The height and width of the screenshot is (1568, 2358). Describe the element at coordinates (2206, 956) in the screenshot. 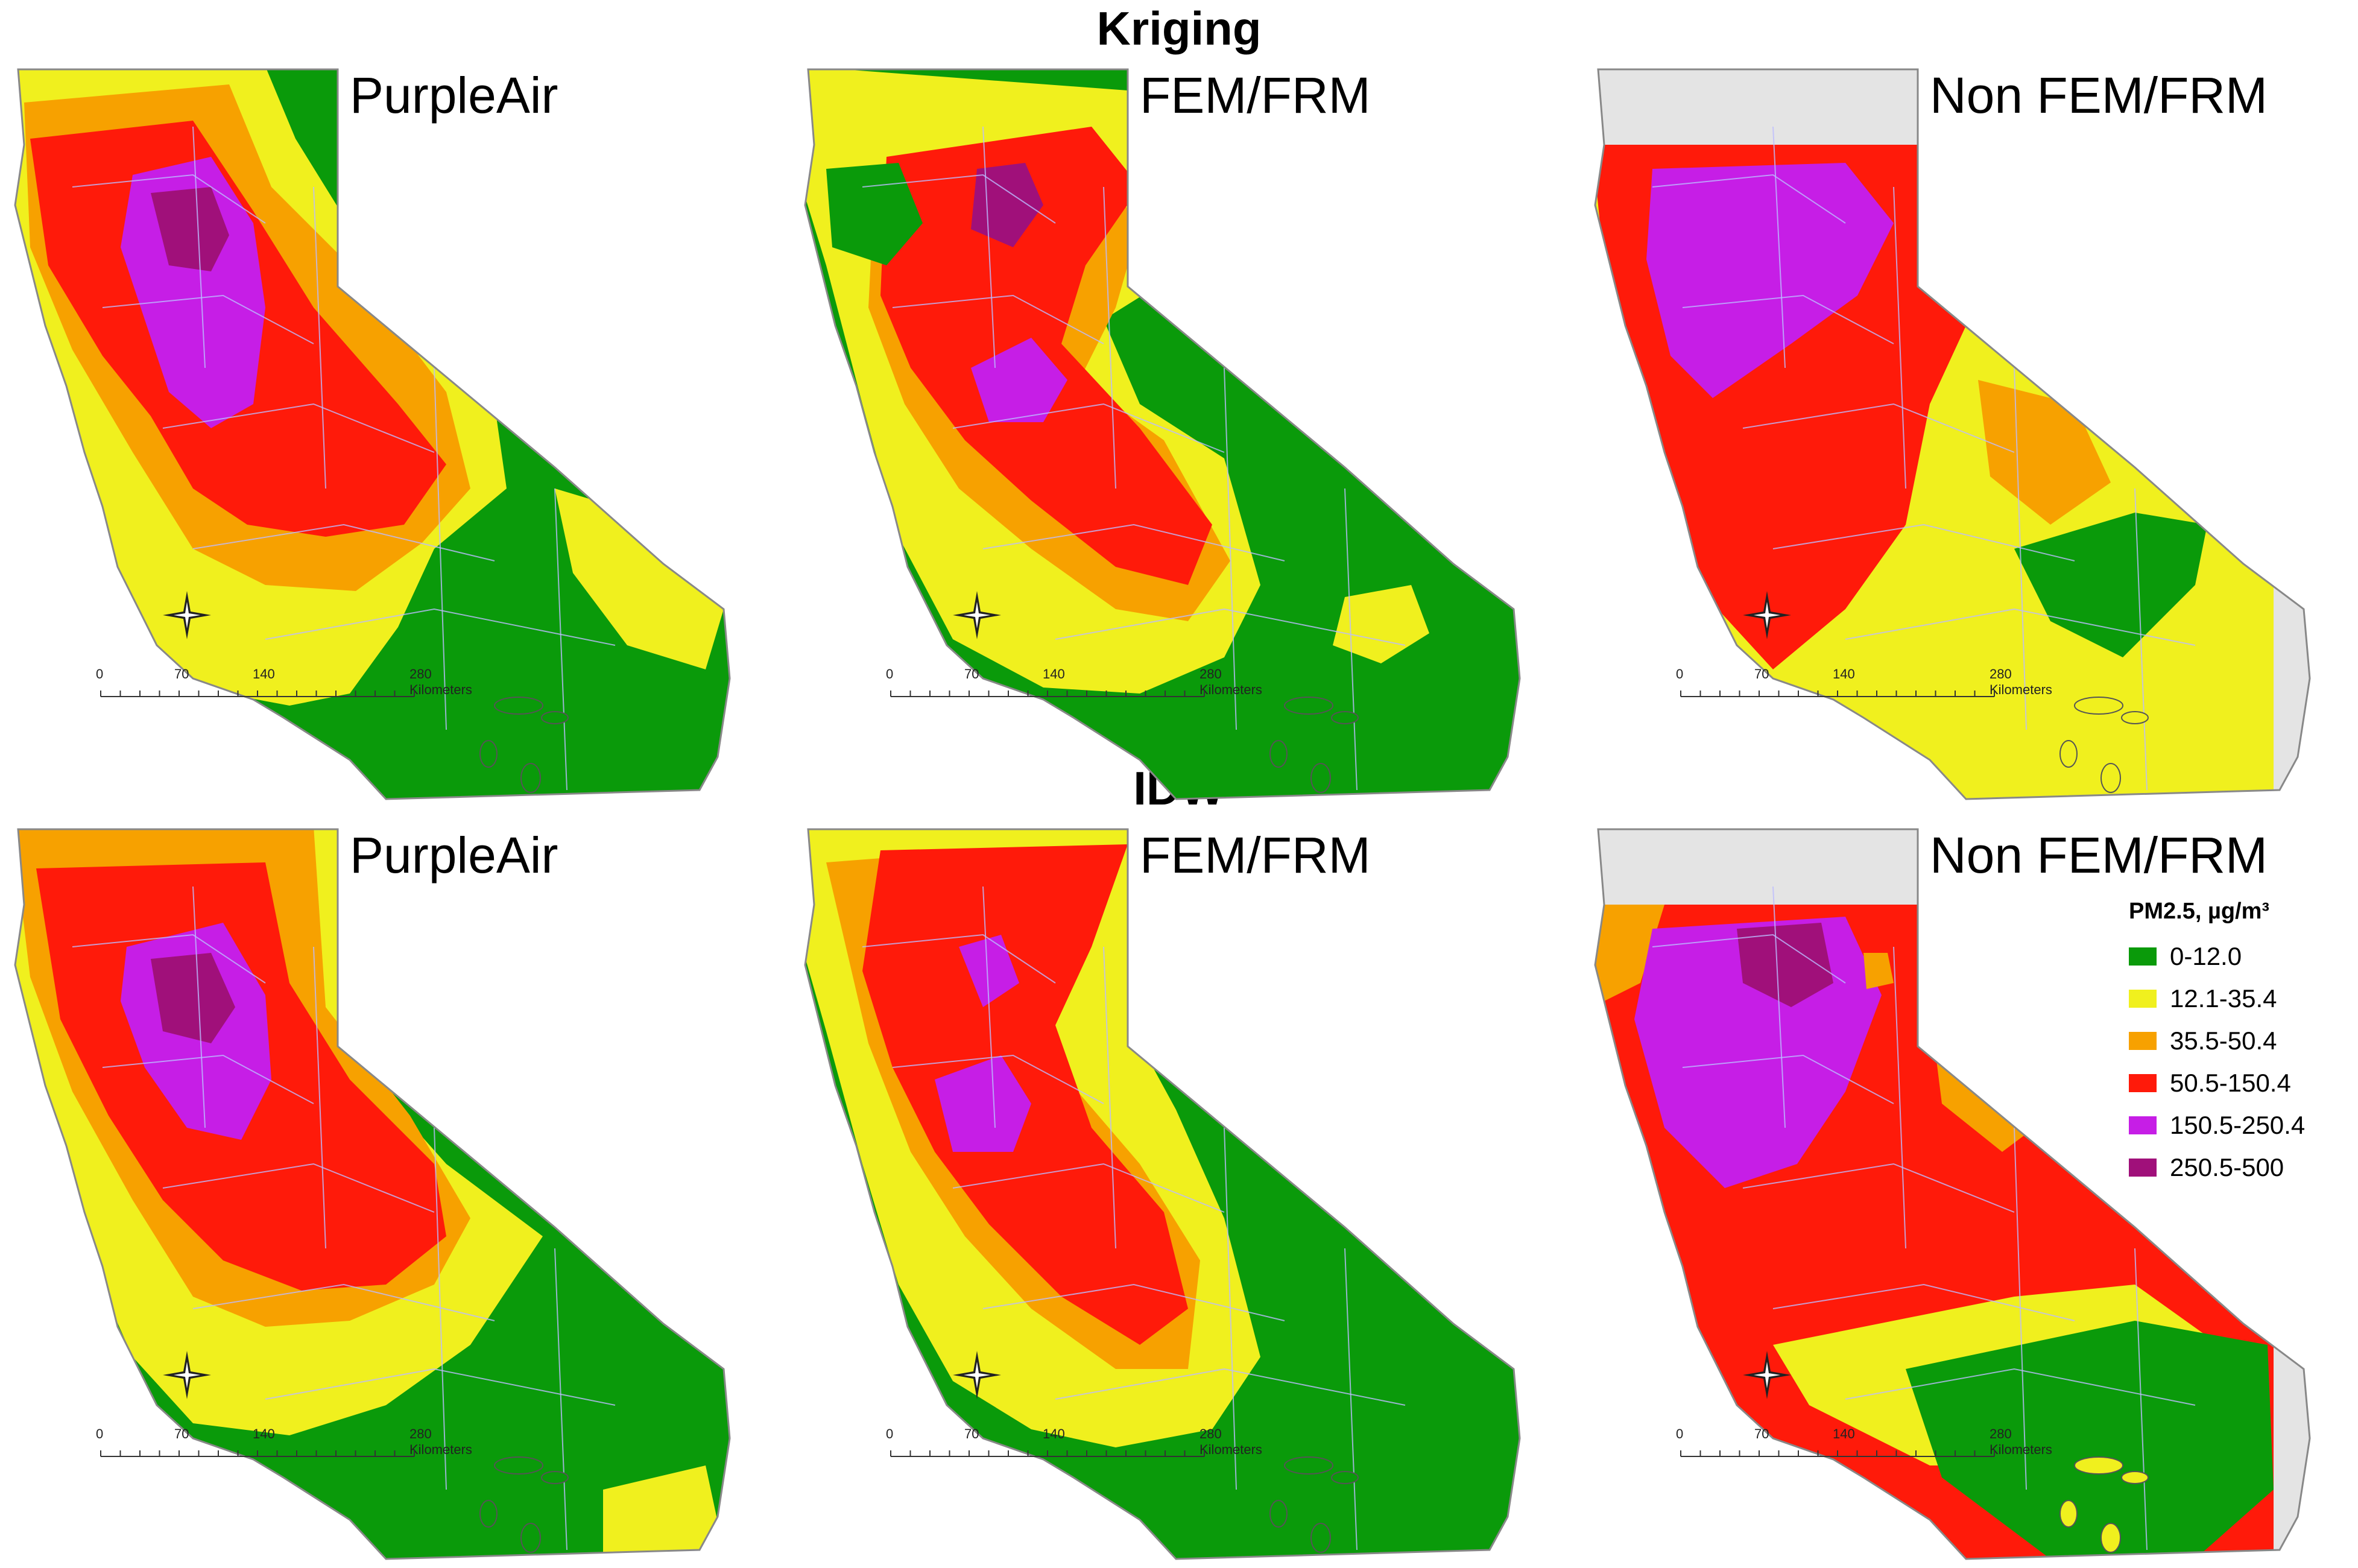

I see `legend-label: 0-12.0` at that location.